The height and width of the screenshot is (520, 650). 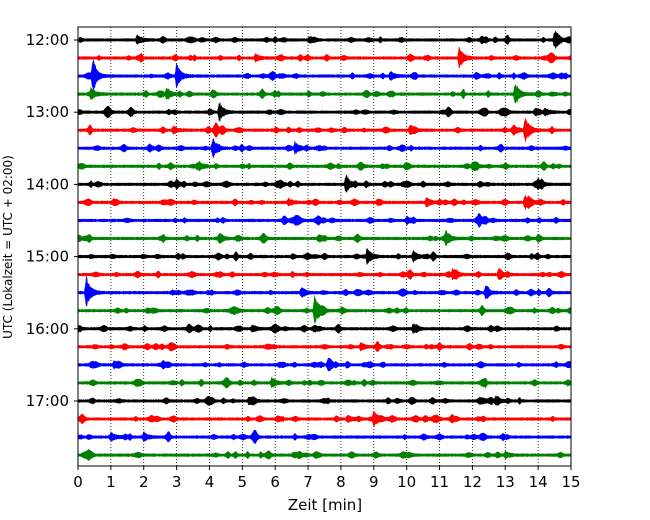 I want to click on x-tick-label: 15, so click(x=570, y=482).